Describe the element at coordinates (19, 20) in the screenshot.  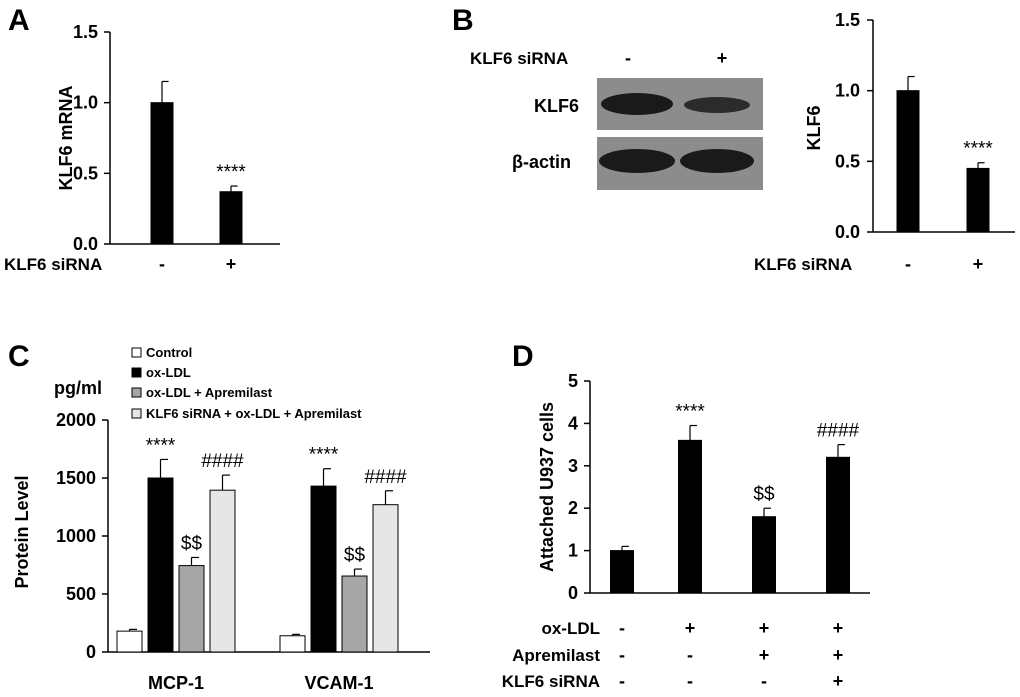
I see `panel-letter-a: A` at that location.